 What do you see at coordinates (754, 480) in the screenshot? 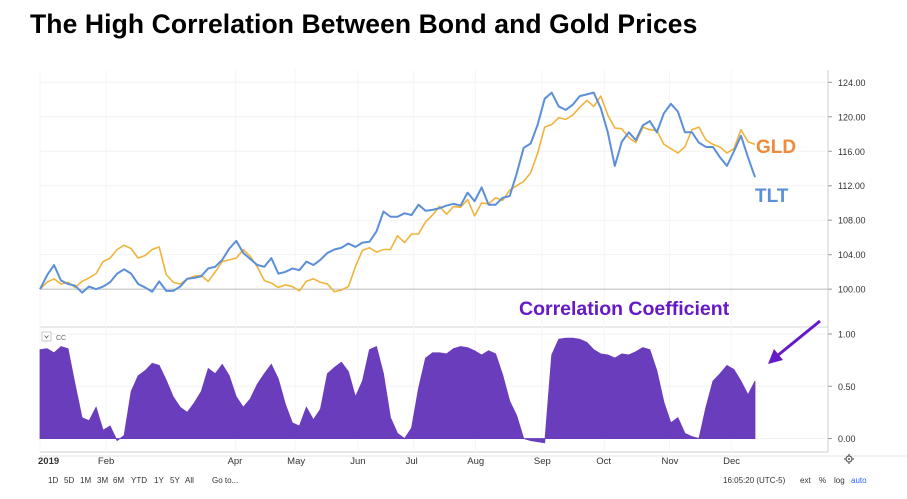
I see `clock-readout: 16:05:20 (UTC-5)` at bounding box center [754, 480].